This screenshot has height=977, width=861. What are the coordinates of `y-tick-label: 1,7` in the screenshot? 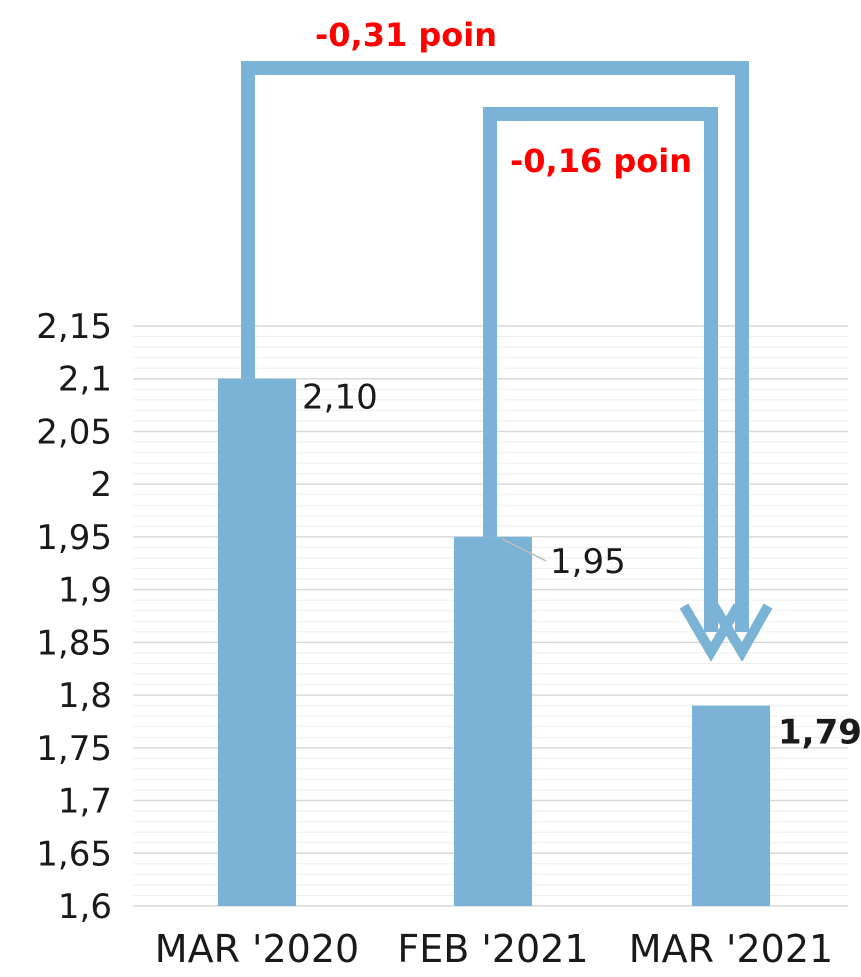 It's located at (85, 802).